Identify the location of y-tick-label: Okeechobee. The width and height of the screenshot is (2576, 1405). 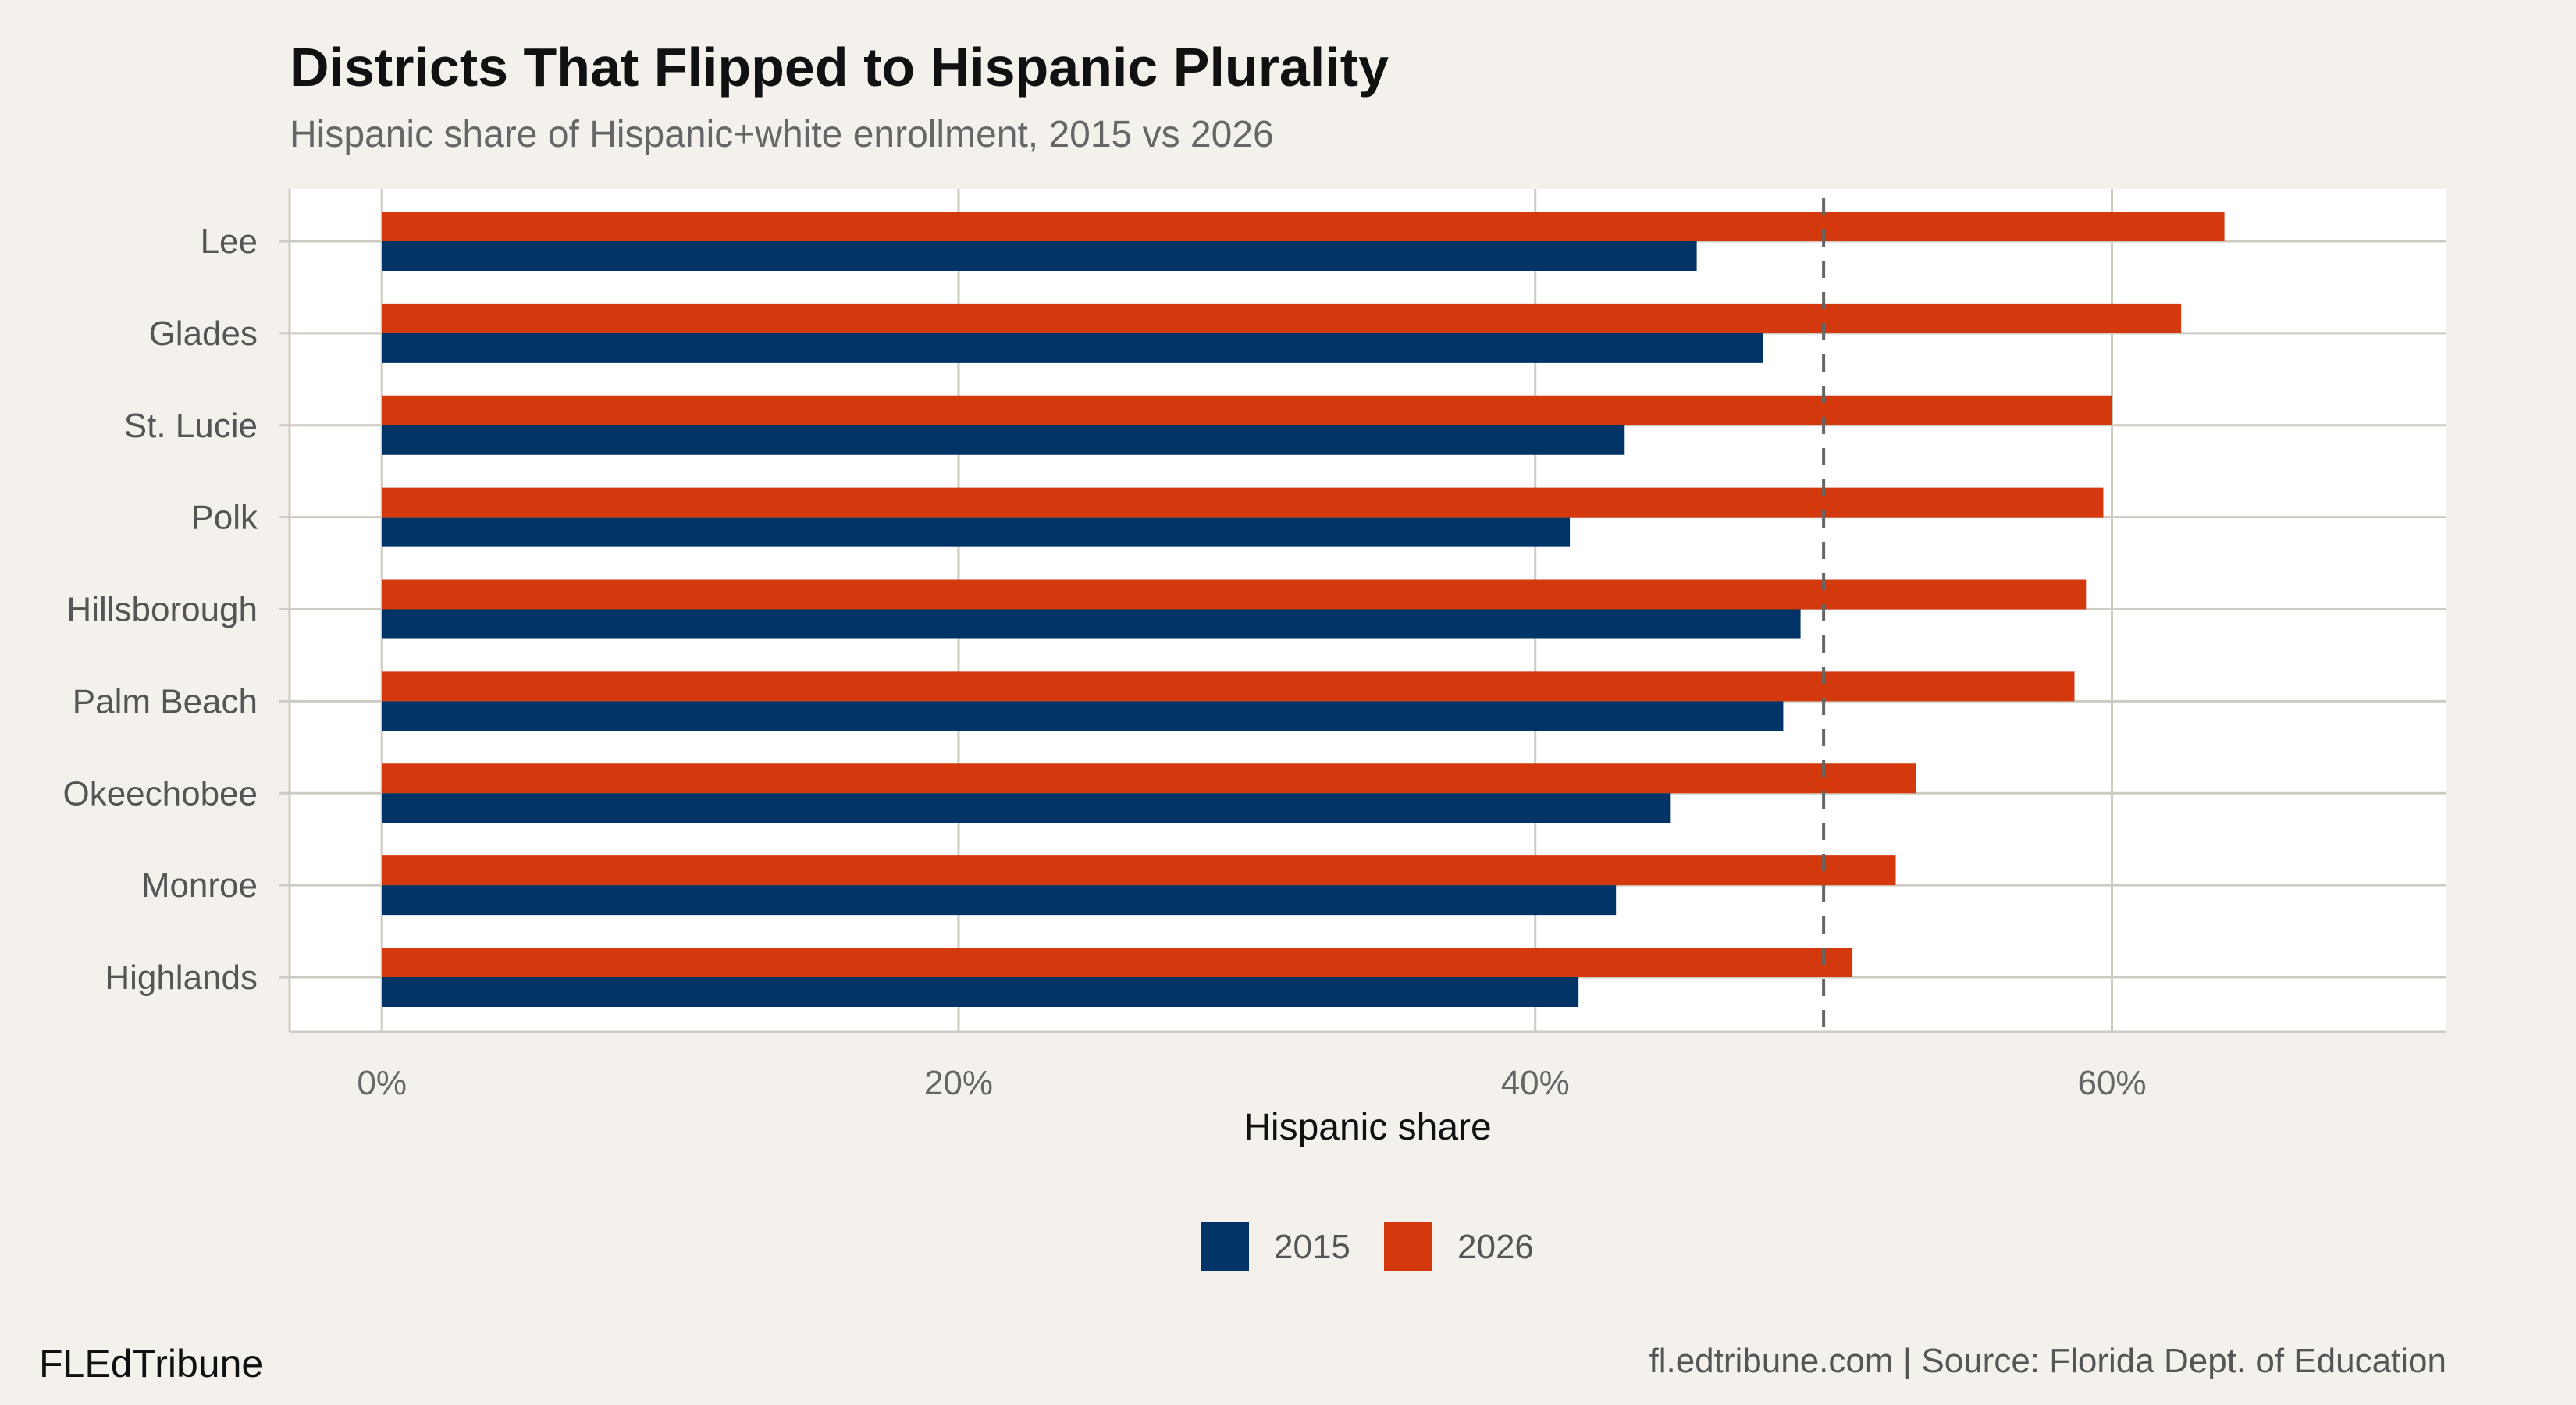
(160, 793).